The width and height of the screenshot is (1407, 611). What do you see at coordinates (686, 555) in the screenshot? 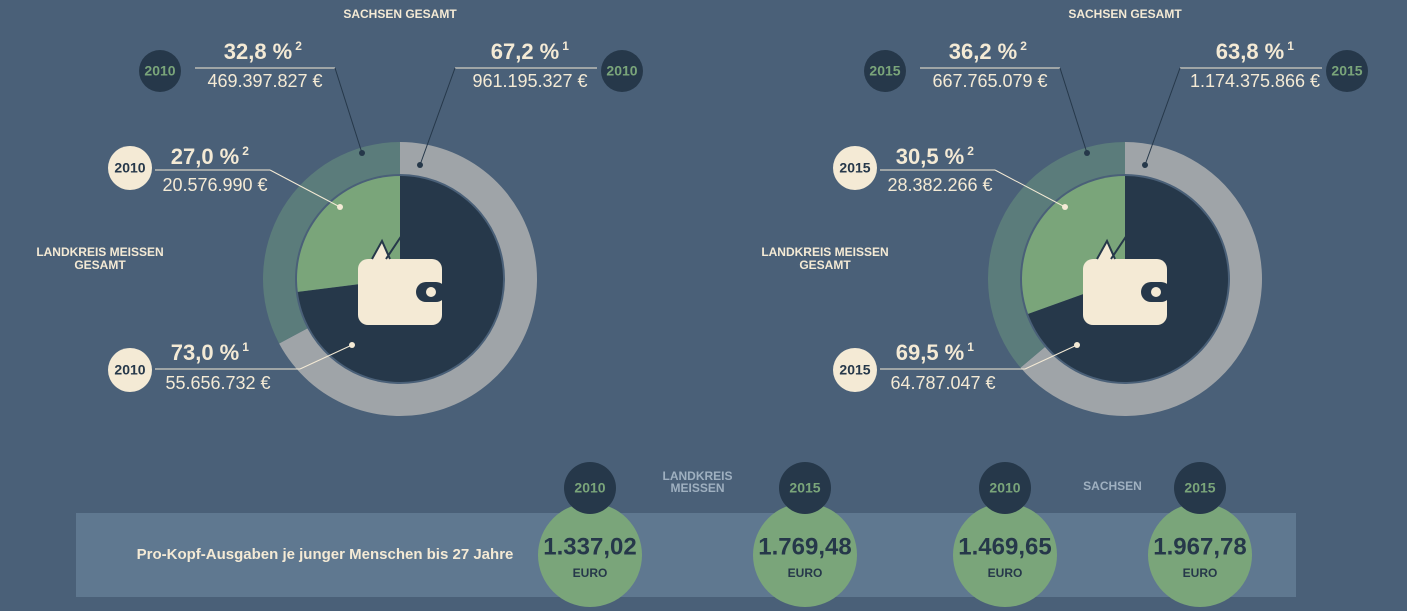
I see `band` at bounding box center [686, 555].